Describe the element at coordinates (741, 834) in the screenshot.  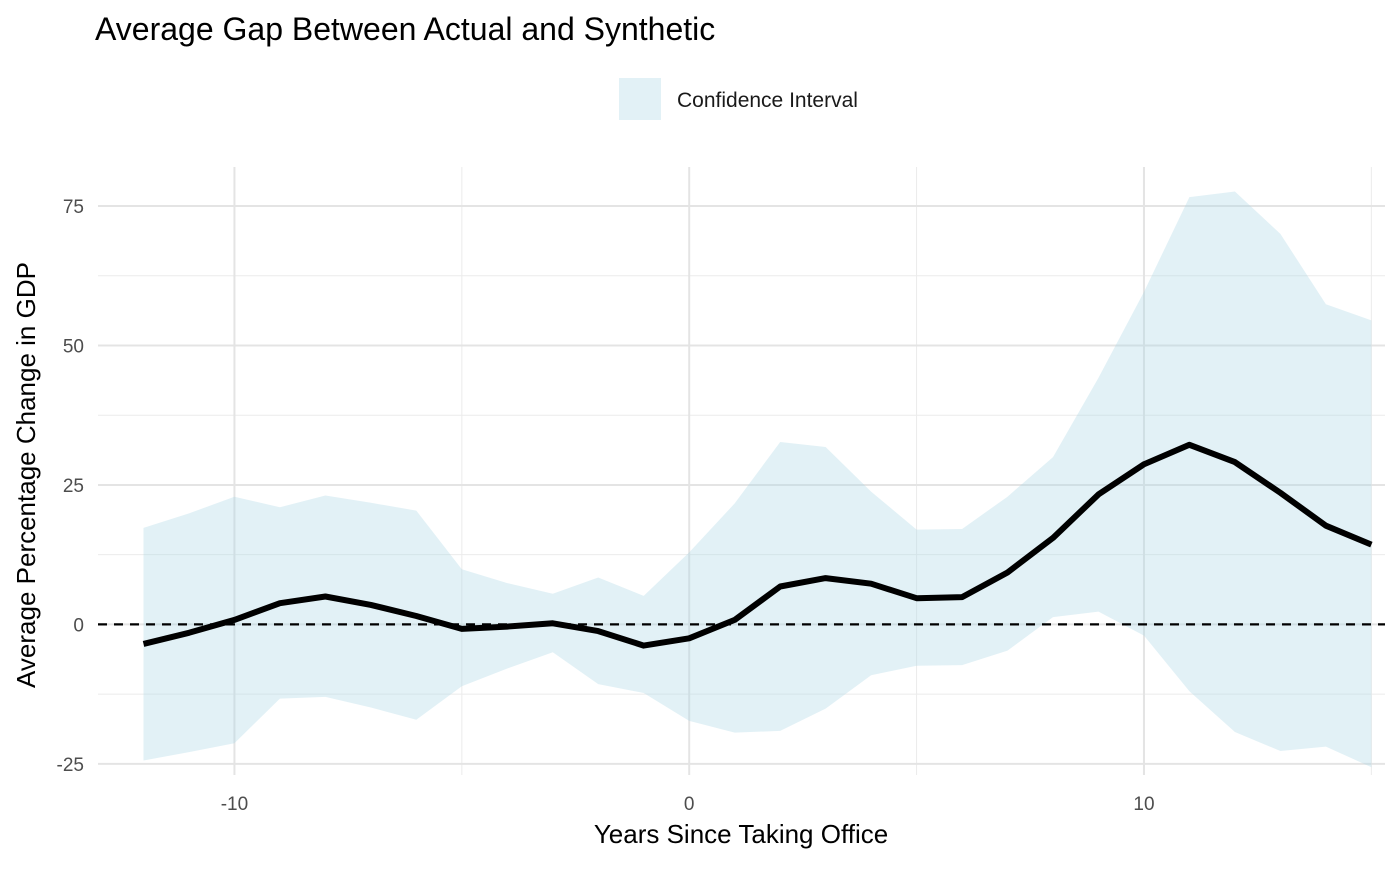
I see `x-axis-title: Years Since Taking Office` at that location.